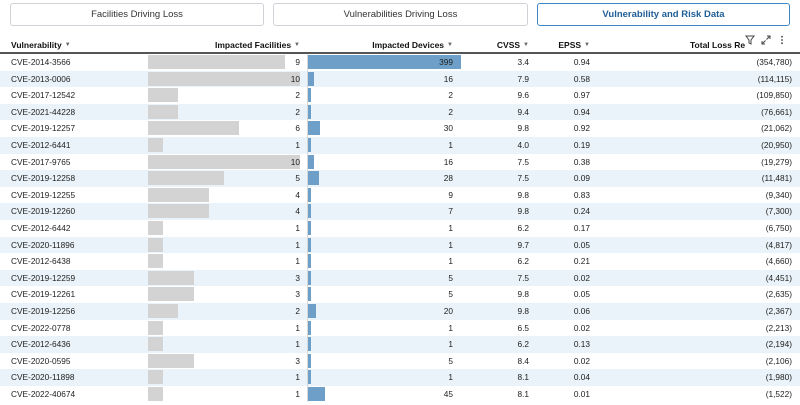 This screenshot has height=405, width=800. Describe the element at coordinates (400, 62) in the screenshot. I see `table-row: CVE-2014-3566 9 399 3.4 0.94 (354,780)` at that location.